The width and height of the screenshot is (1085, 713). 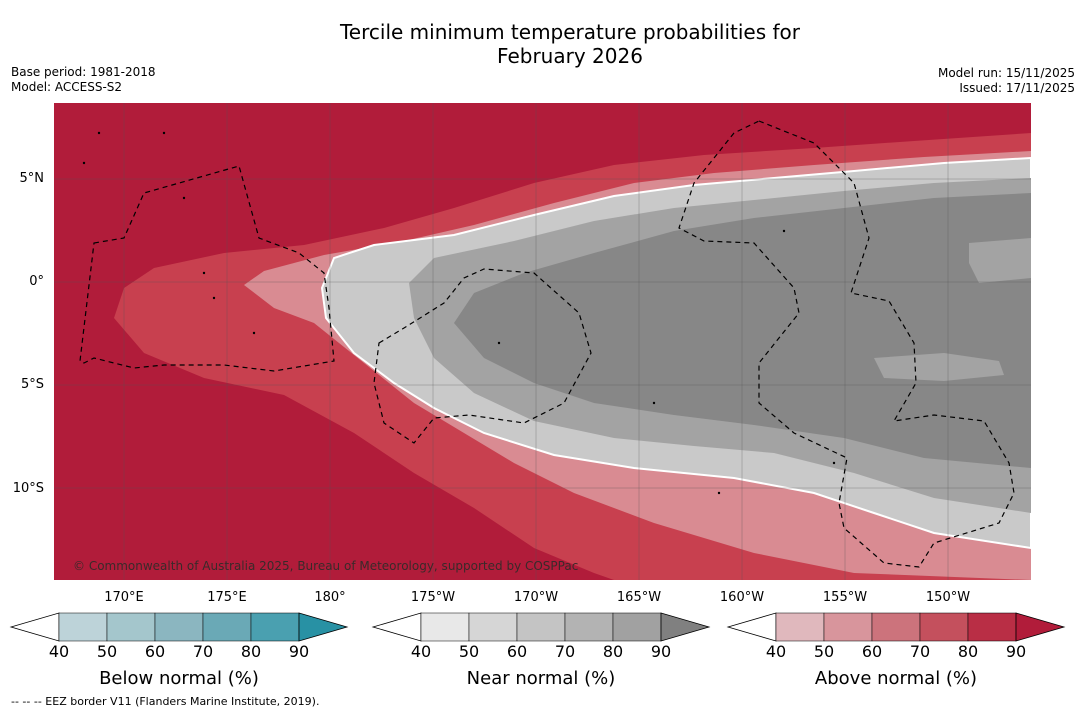 I want to click on colorbar-below-over-arrow, so click(x=323, y=627).